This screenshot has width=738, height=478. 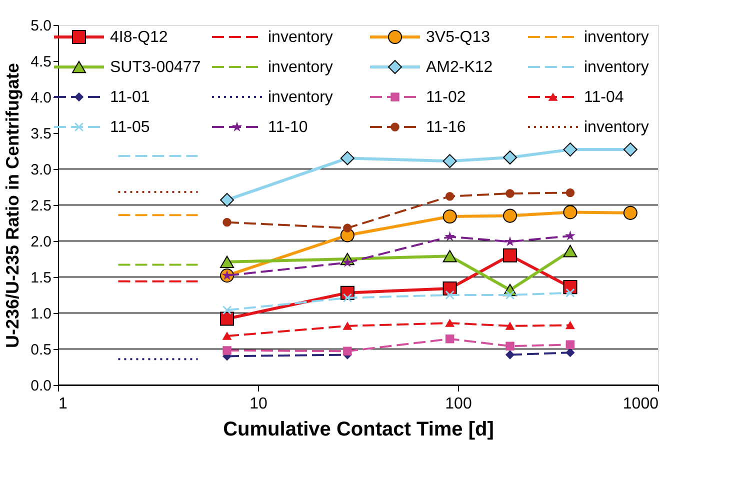 I want to click on y-tick-label: 5.0, so click(x=41, y=26).